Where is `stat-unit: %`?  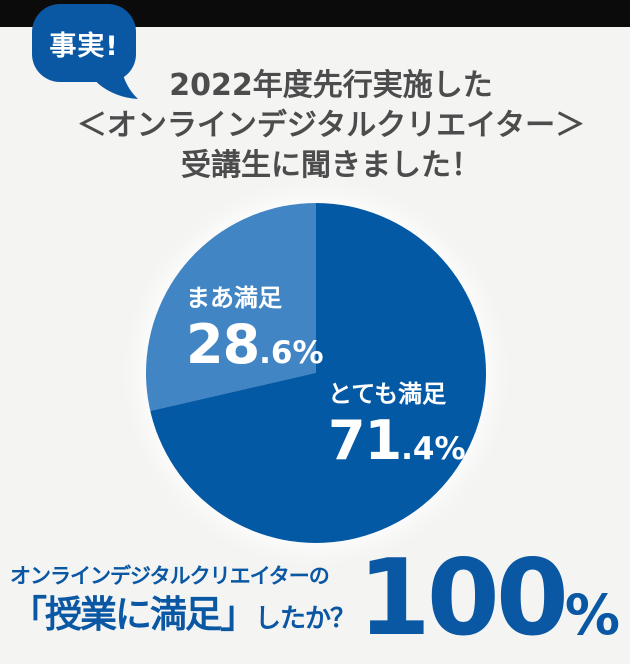
stat-unit: % is located at coordinates (592, 615).